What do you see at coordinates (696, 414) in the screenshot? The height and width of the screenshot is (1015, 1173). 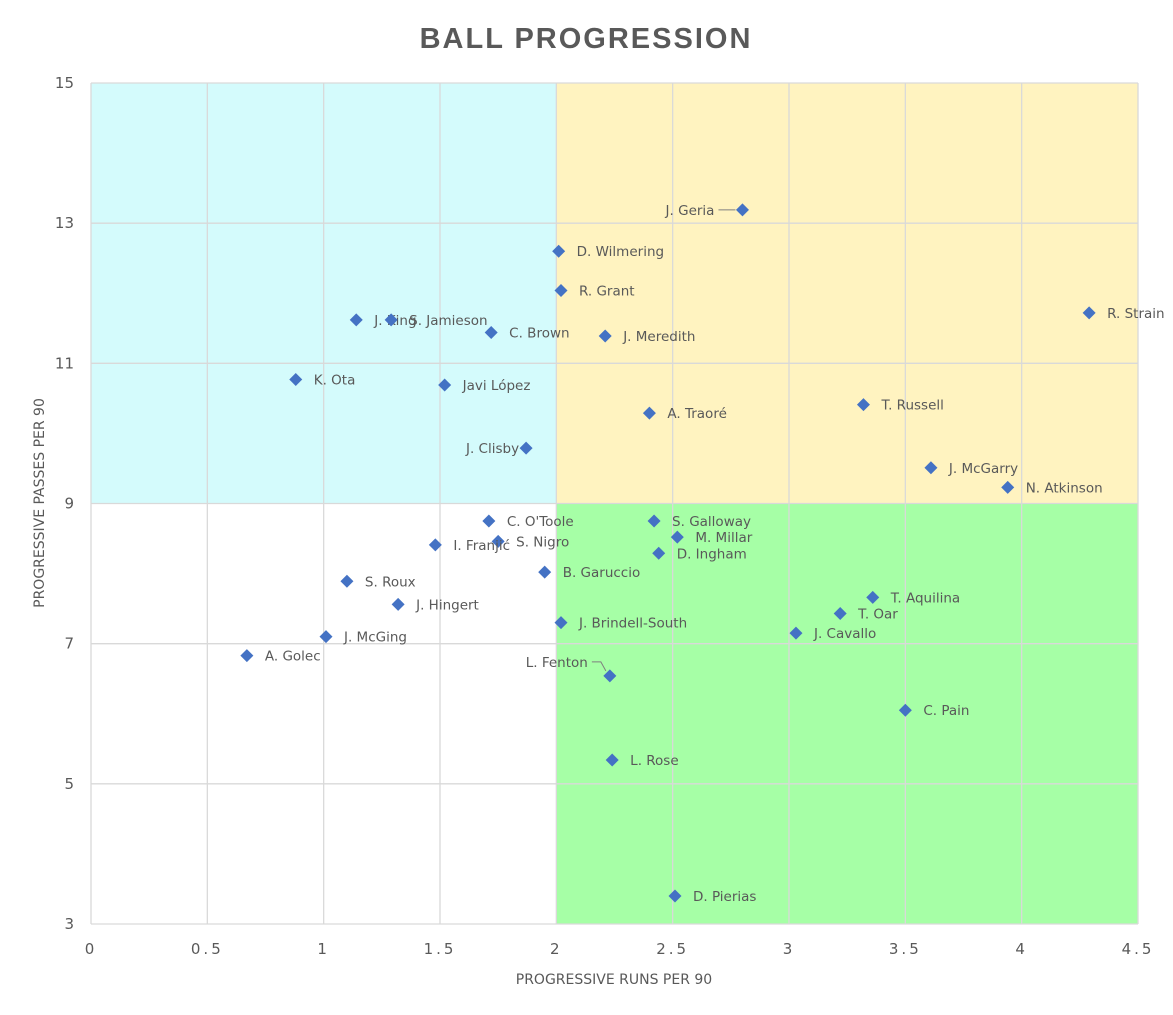 I see `data-point-label: A. Traoré` at bounding box center [696, 414].